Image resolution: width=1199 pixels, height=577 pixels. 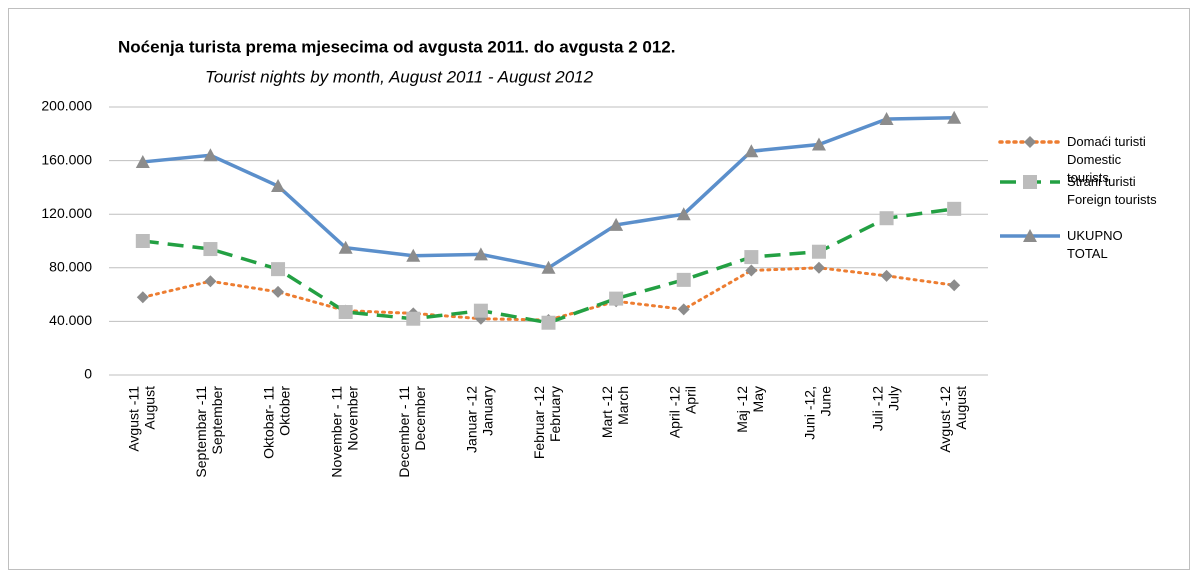 What do you see at coordinates (66, 213) in the screenshot?
I see `y-tick-label: 120.000` at bounding box center [66, 213].